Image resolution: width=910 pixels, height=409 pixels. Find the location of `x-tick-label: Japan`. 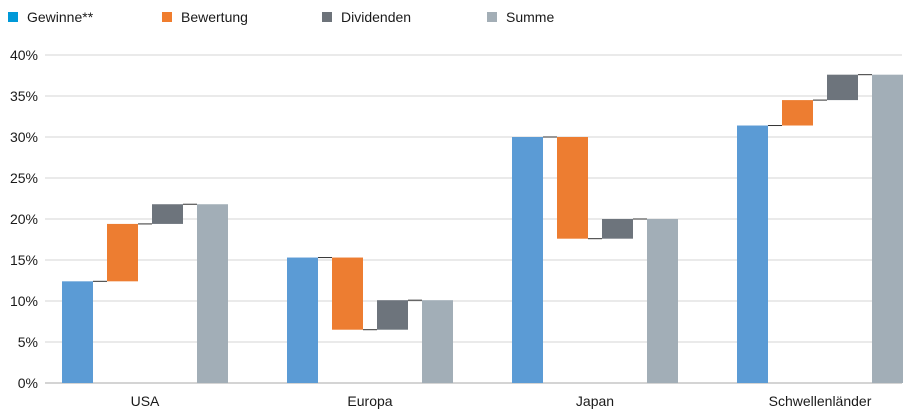

x-tick-label: Japan is located at coordinates (595, 401).